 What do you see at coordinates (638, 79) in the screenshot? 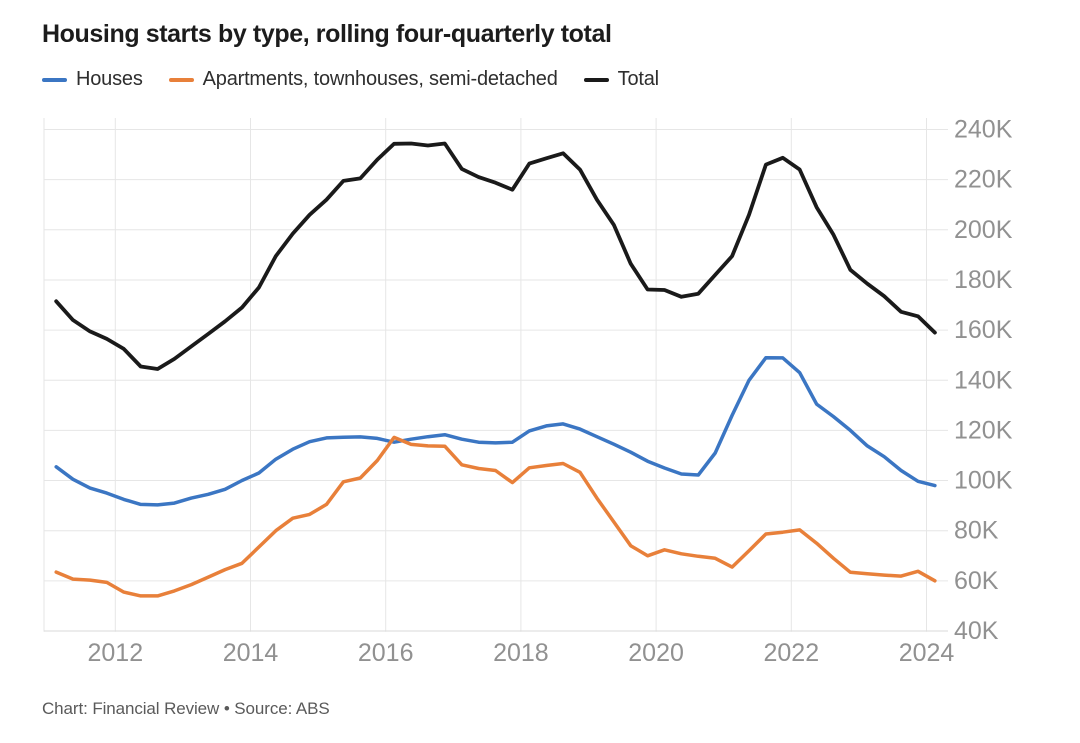
I see `legend-label-total: Total` at bounding box center [638, 79].